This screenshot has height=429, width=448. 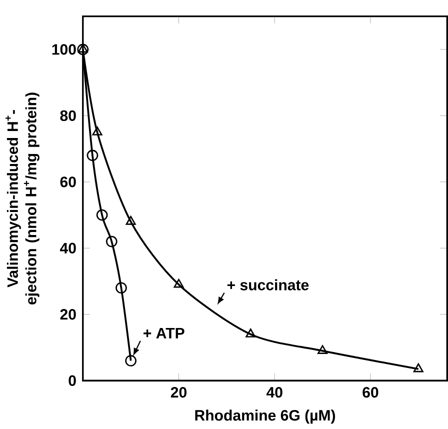 What do you see at coordinates (265, 417) in the screenshot?
I see `x-axis-title: Rhodamine 6G (µM)` at bounding box center [265, 417].